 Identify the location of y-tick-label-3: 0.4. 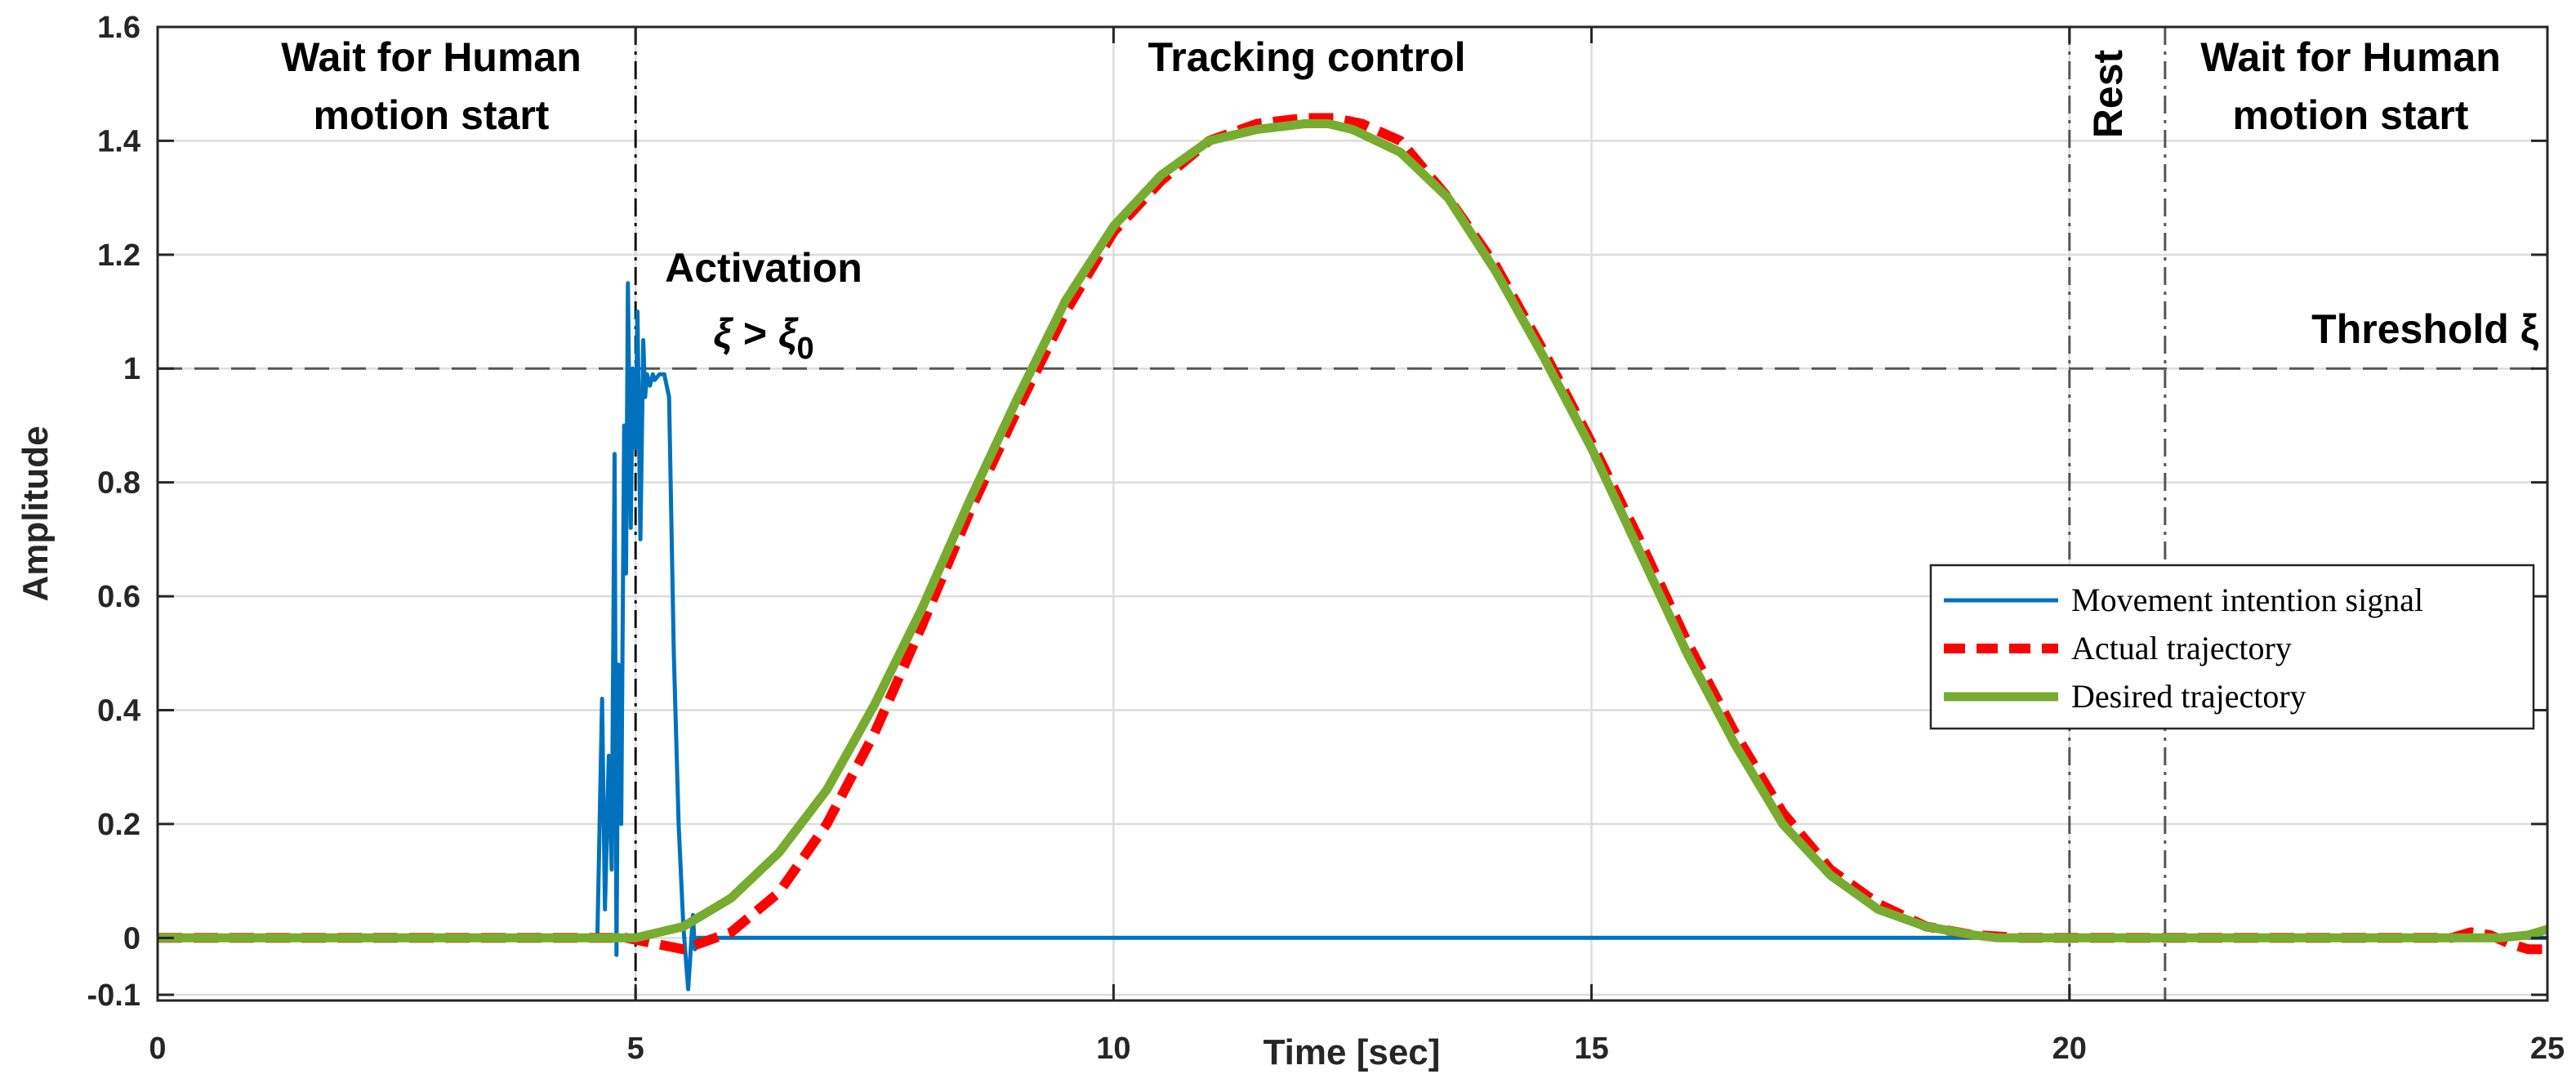
(118, 710).